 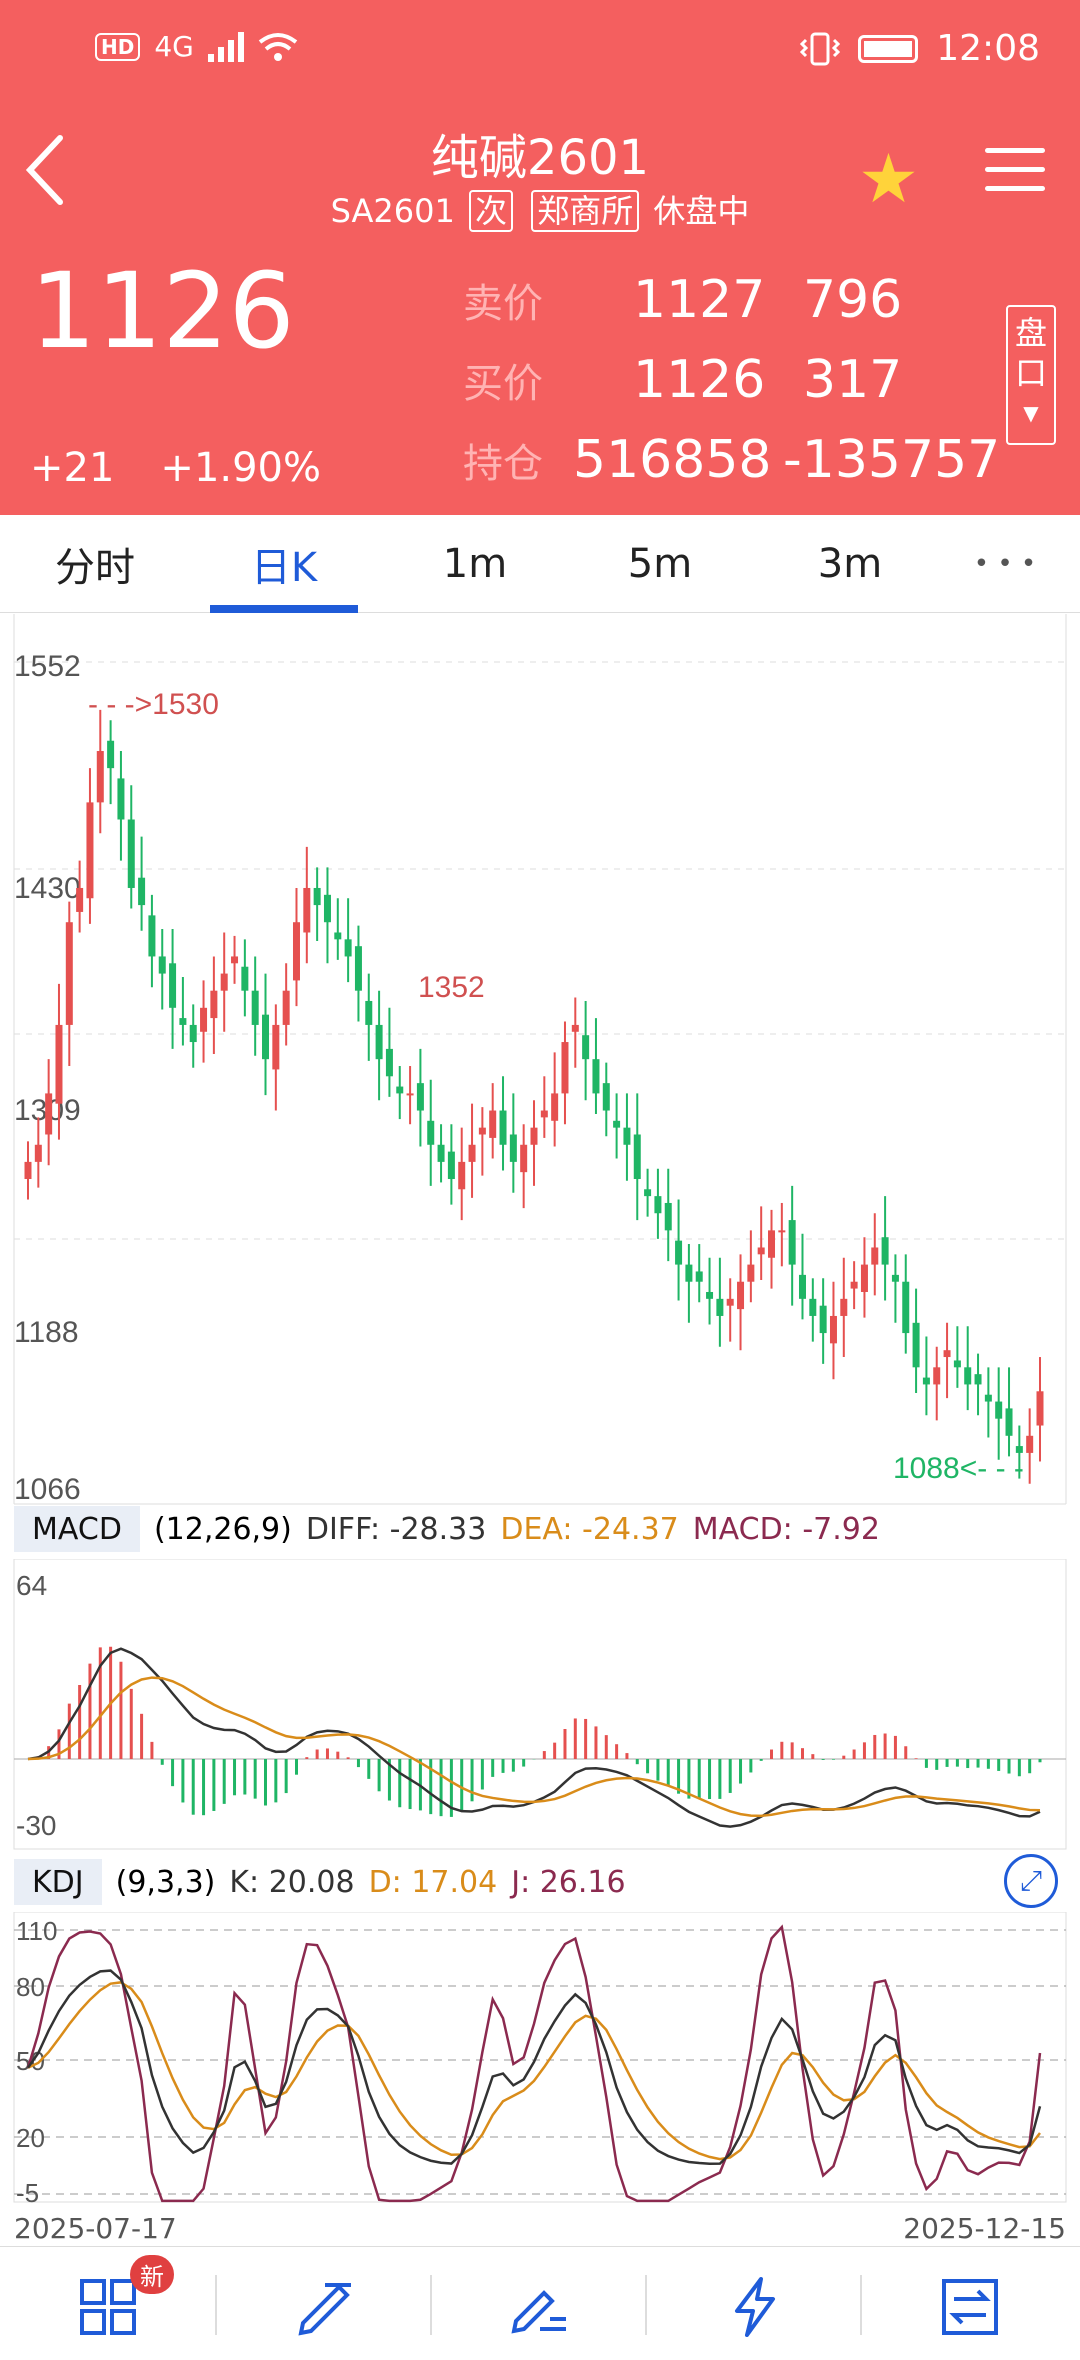 I want to click on back-button, so click(x=50, y=175).